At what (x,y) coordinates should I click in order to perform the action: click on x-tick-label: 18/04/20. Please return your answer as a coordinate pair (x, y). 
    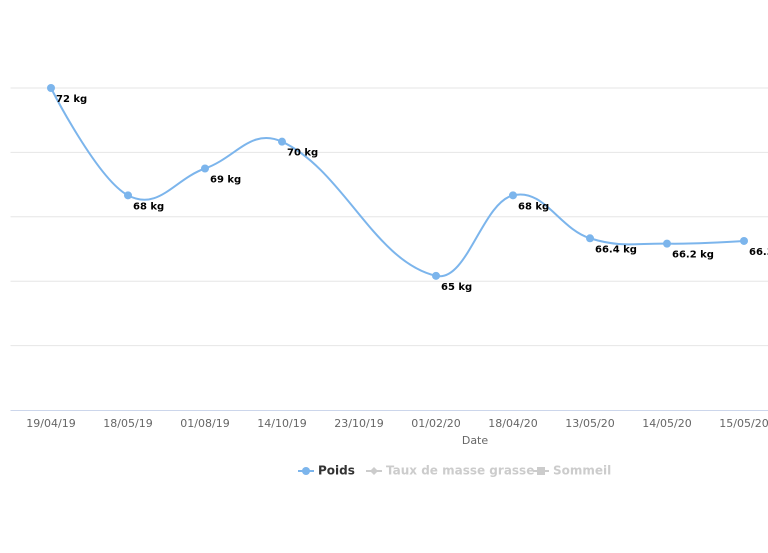
    Looking at the image, I should click on (512, 423).